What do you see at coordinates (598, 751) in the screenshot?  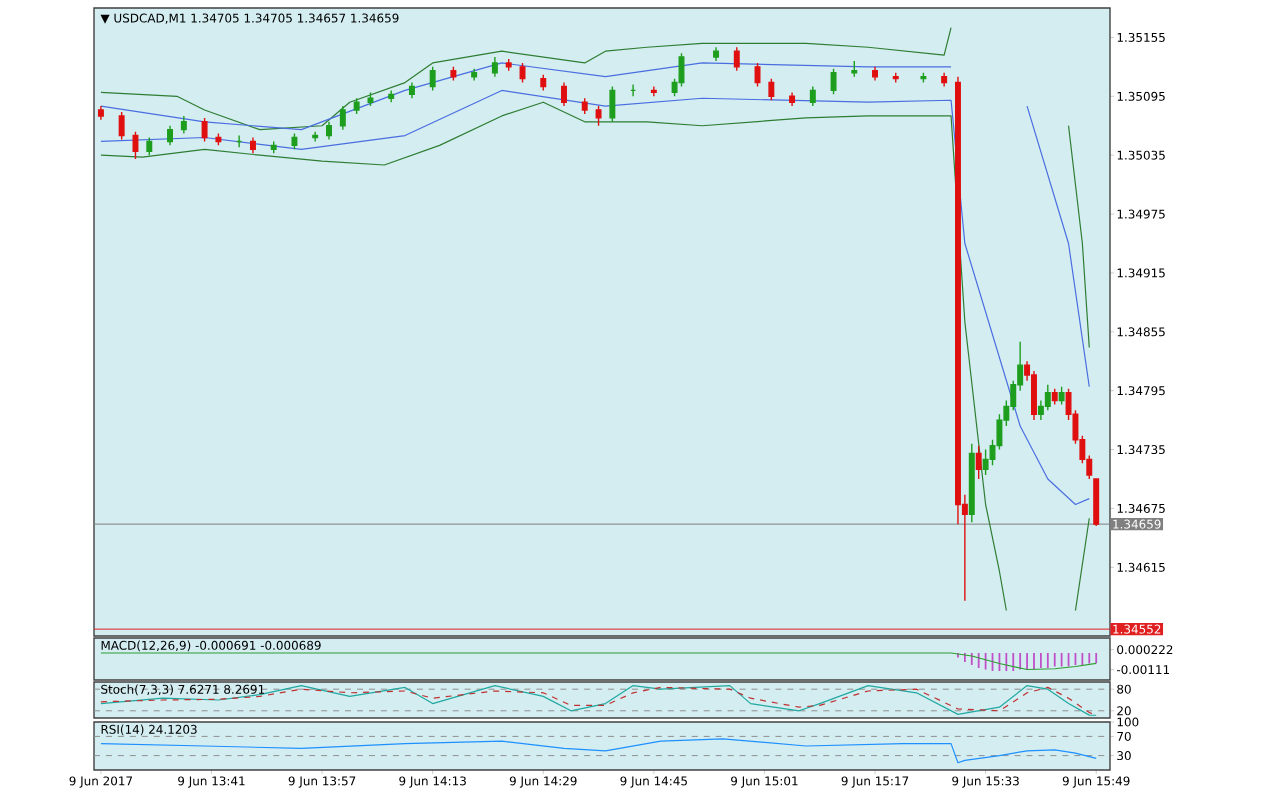 I see `line-series` at bounding box center [598, 751].